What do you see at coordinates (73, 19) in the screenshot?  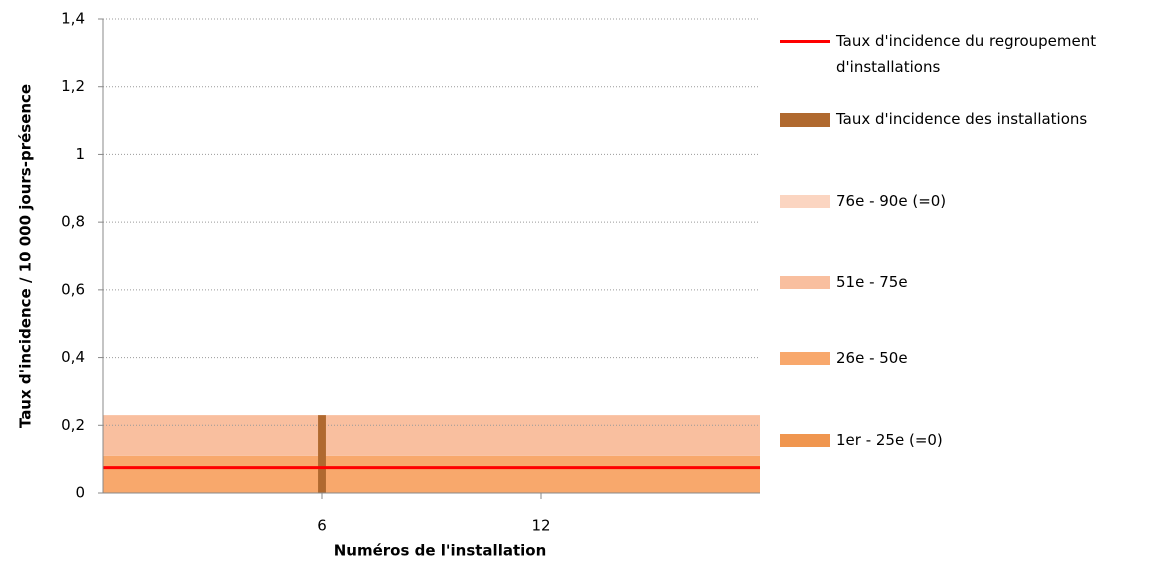 I see `y-tick-label: 1,4` at bounding box center [73, 19].